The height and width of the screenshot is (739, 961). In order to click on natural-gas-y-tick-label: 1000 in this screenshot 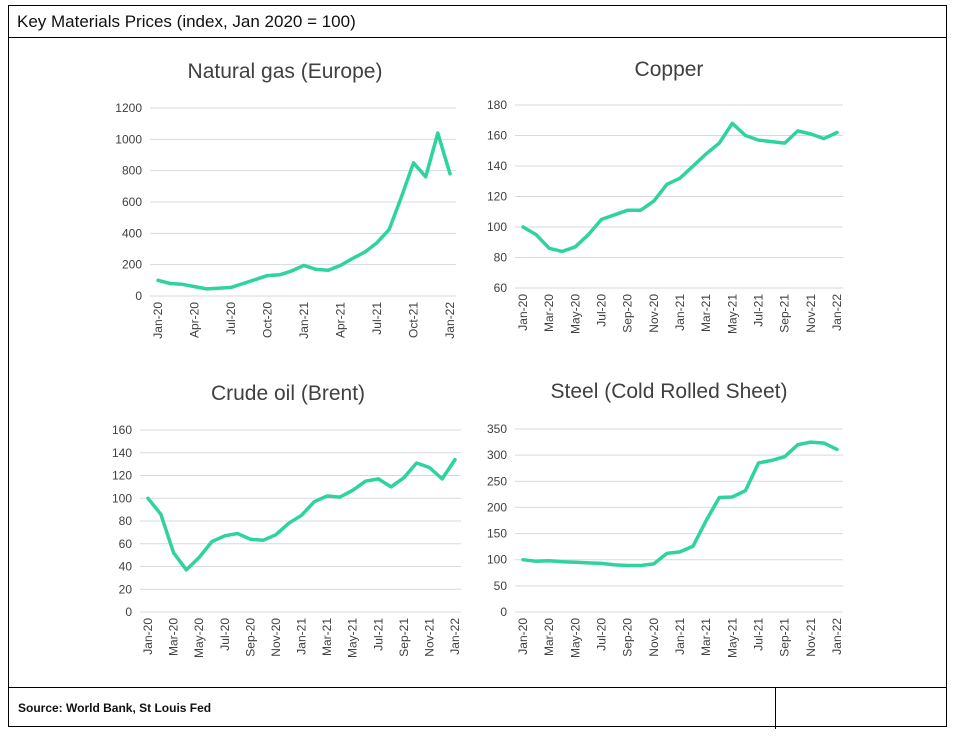, I will do `click(128, 139)`.